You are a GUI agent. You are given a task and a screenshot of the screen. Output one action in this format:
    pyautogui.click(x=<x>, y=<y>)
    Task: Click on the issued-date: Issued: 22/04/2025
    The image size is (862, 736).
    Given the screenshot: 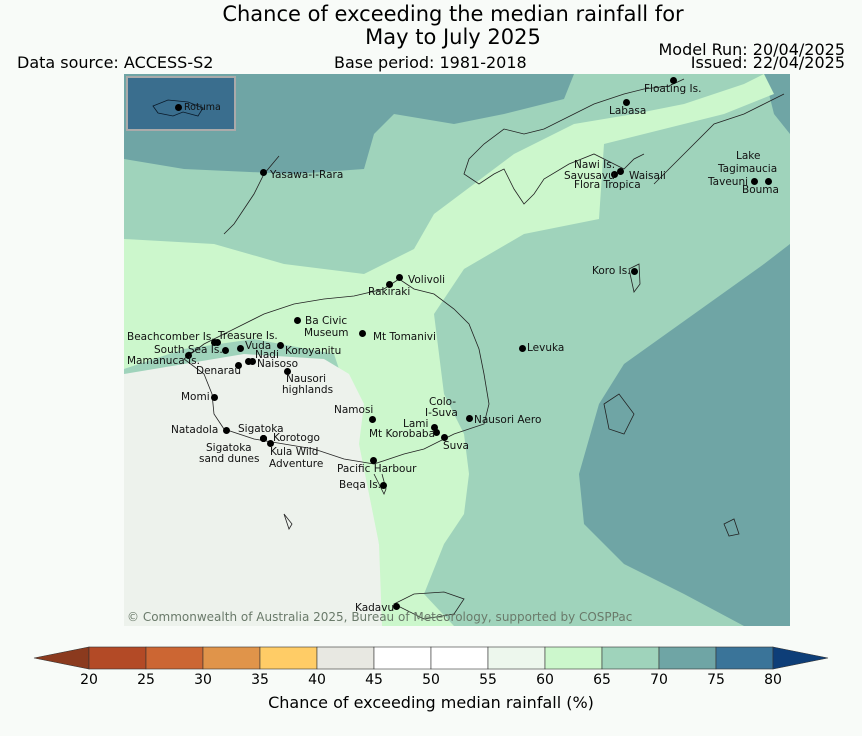 What is the action you would take?
    pyautogui.click(x=767, y=62)
    